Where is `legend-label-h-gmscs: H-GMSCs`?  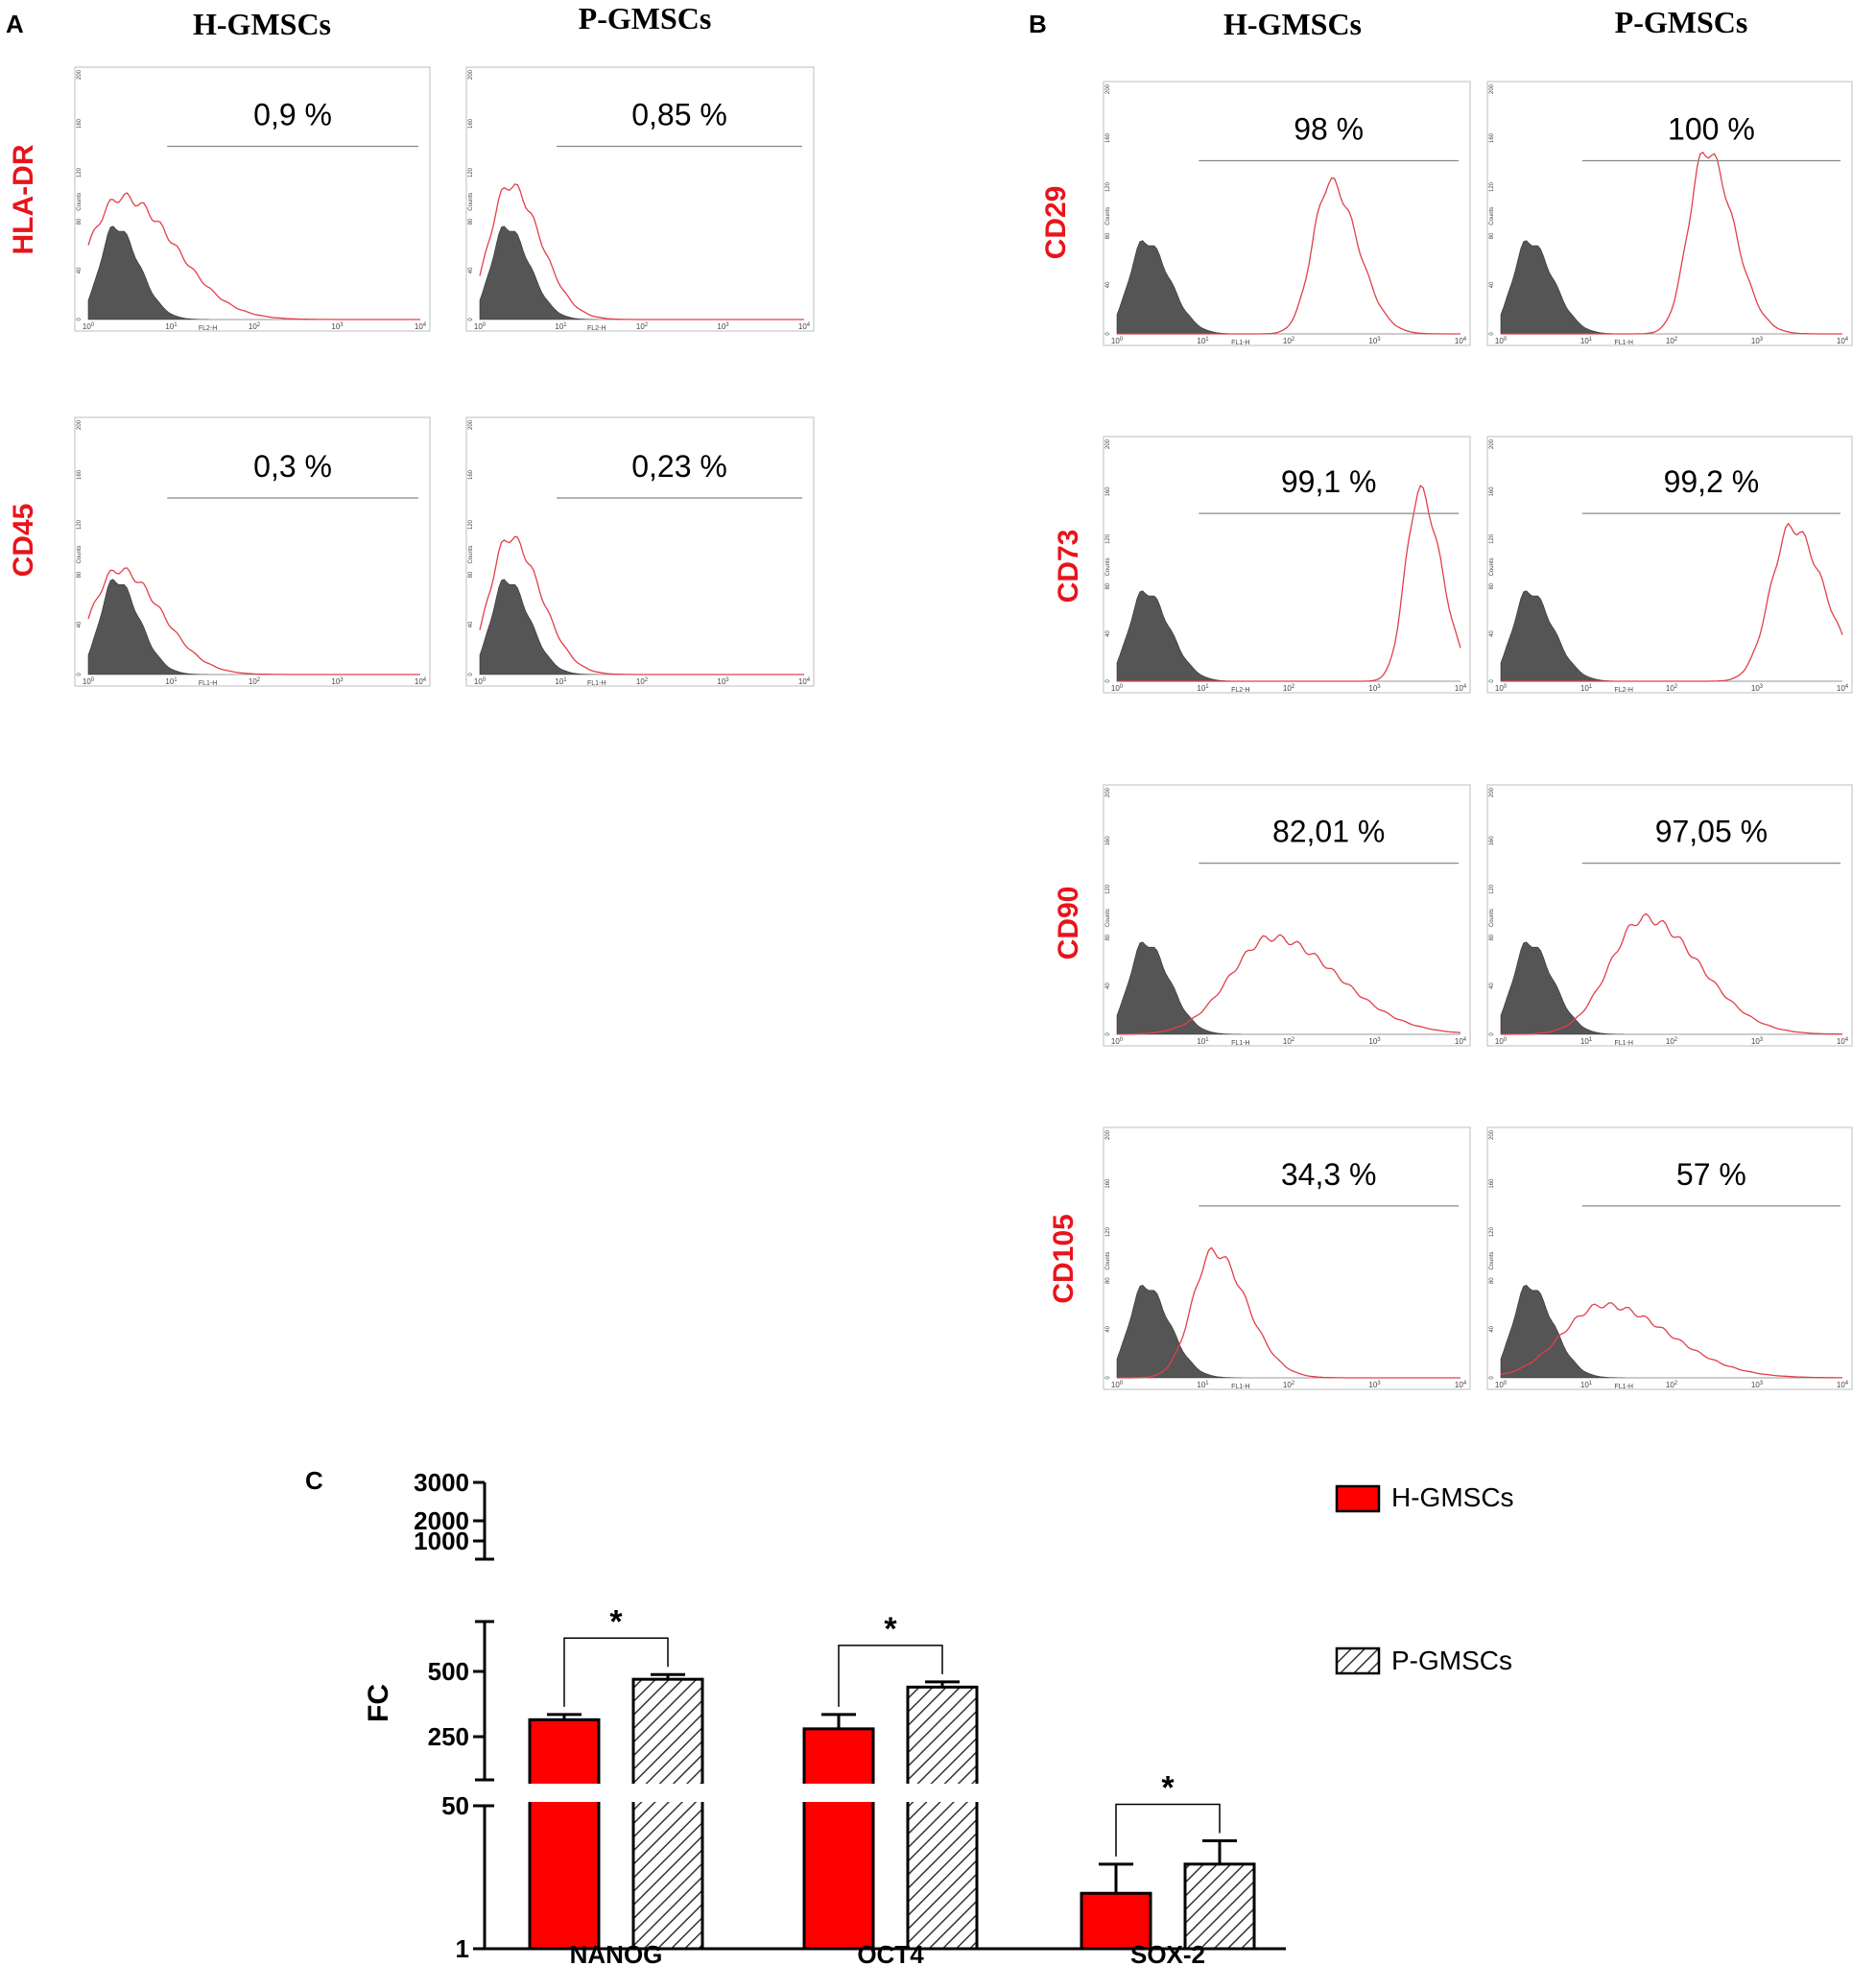 legend-label-h-gmscs: H-GMSCs is located at coordinates (1452, 1497).